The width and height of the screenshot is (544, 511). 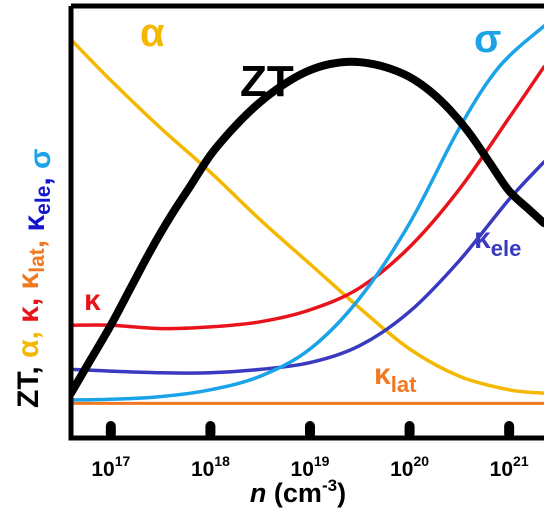 What do you see at coordinates (509, 467) in the screenshot?
I see `x-tick-label: 1021` at bounding box center [509, 467].